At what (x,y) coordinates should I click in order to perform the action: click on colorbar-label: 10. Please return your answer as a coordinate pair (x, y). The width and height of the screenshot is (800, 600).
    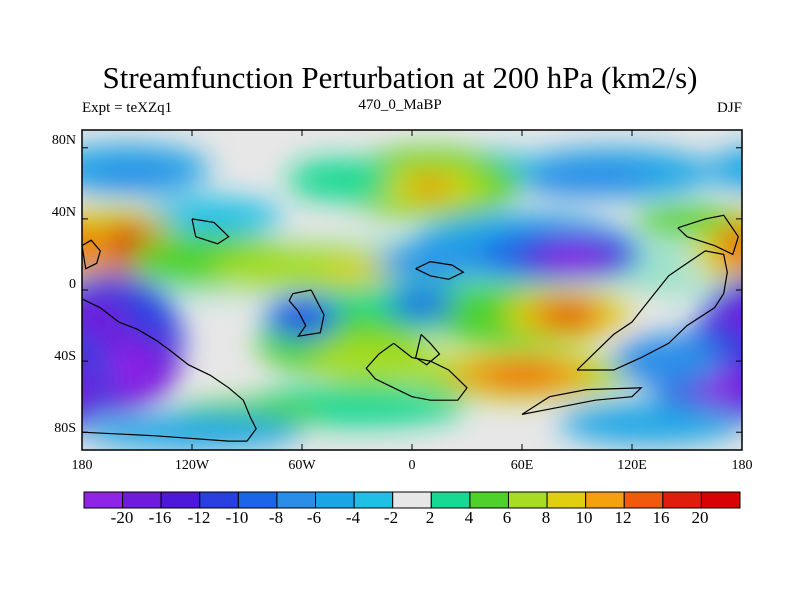
    Looking at the image, I should click on (584, 517).